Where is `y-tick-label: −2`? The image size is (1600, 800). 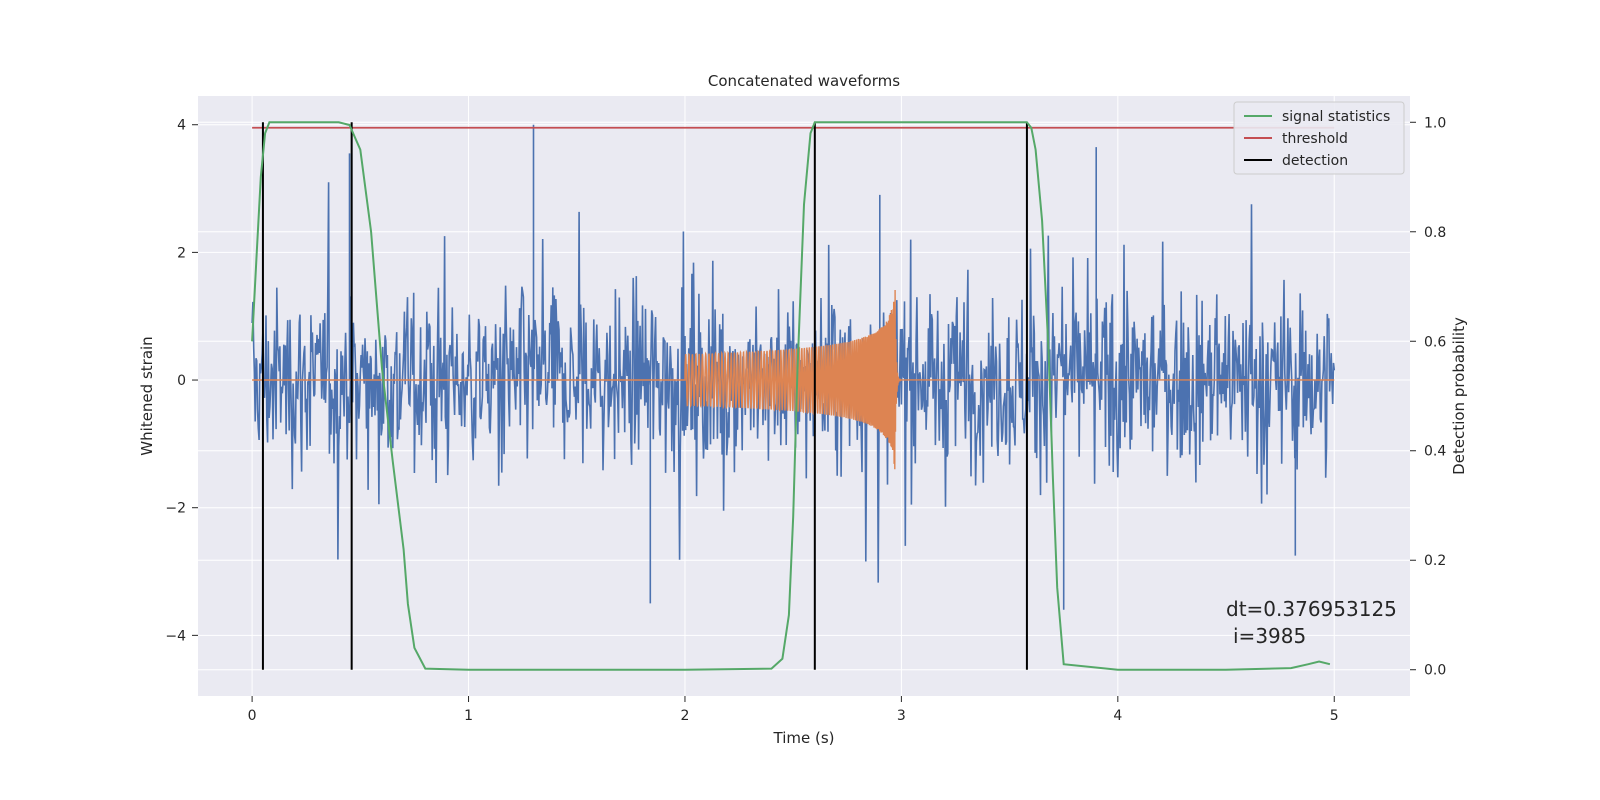
y-tick-label: −2 is located at coordinates (175, 509).